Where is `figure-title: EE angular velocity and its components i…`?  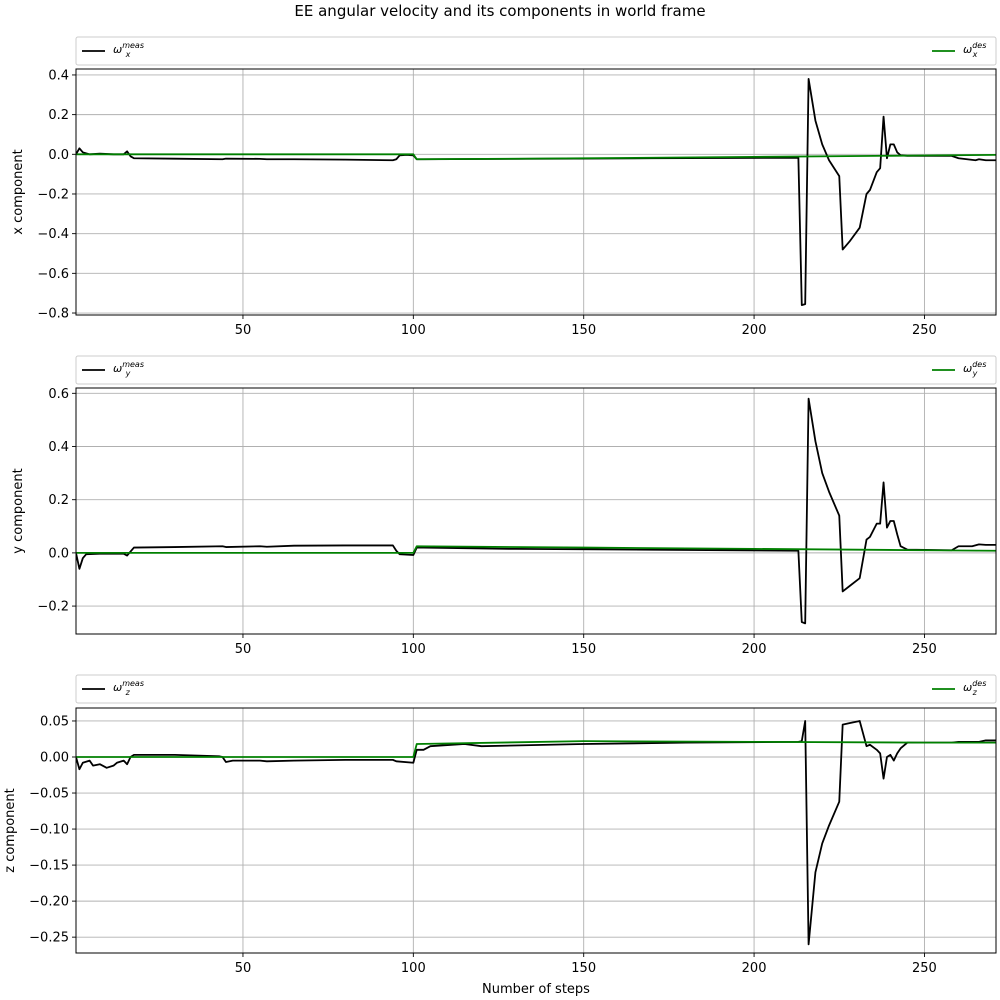
figure-title: EE angular velocity and its components i… is located at coordinates (499, 11).